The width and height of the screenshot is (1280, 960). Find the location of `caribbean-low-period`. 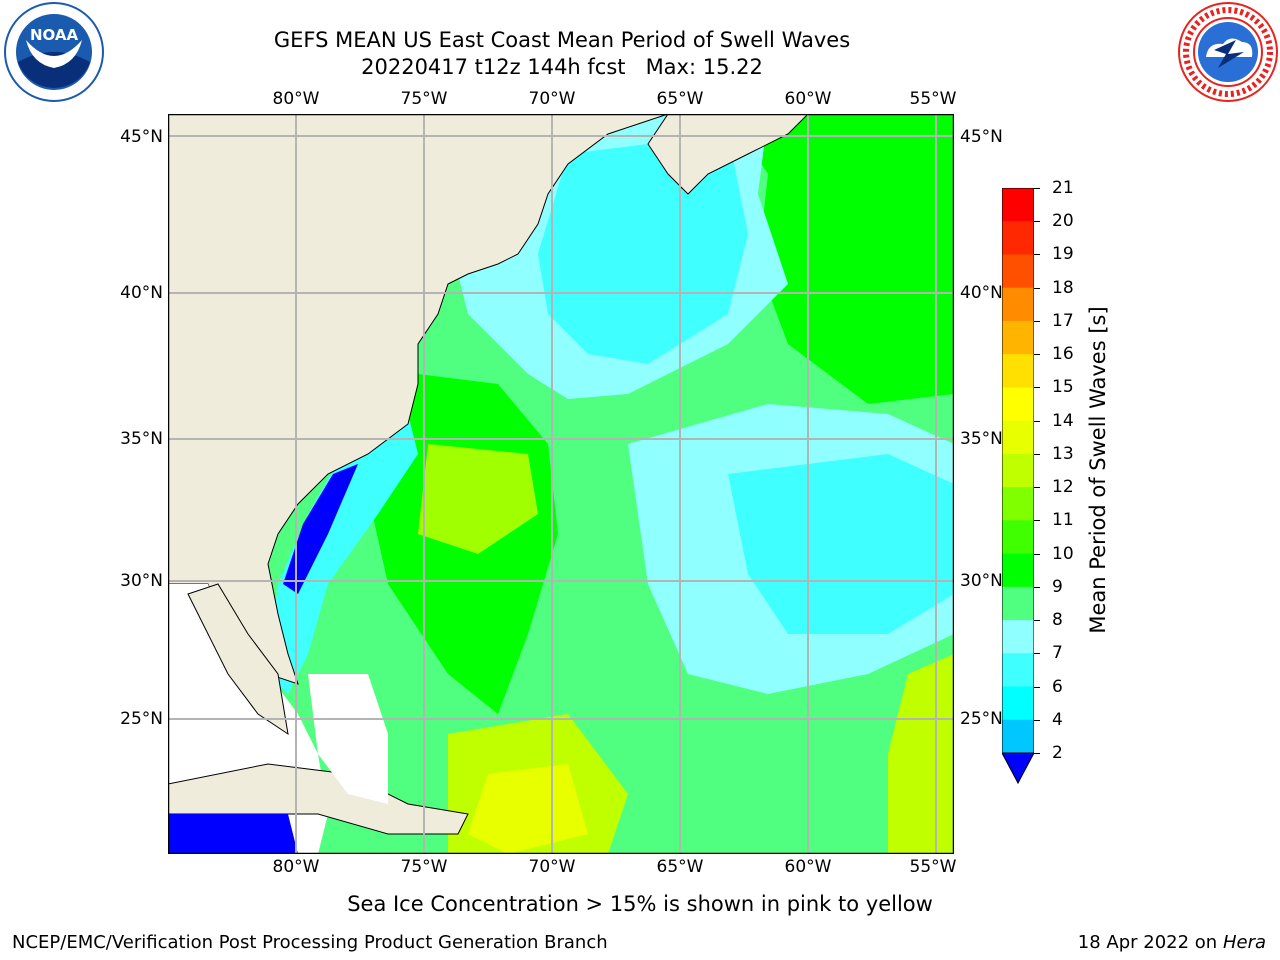

caribbean-low-period is located at coordinates (233, 834).